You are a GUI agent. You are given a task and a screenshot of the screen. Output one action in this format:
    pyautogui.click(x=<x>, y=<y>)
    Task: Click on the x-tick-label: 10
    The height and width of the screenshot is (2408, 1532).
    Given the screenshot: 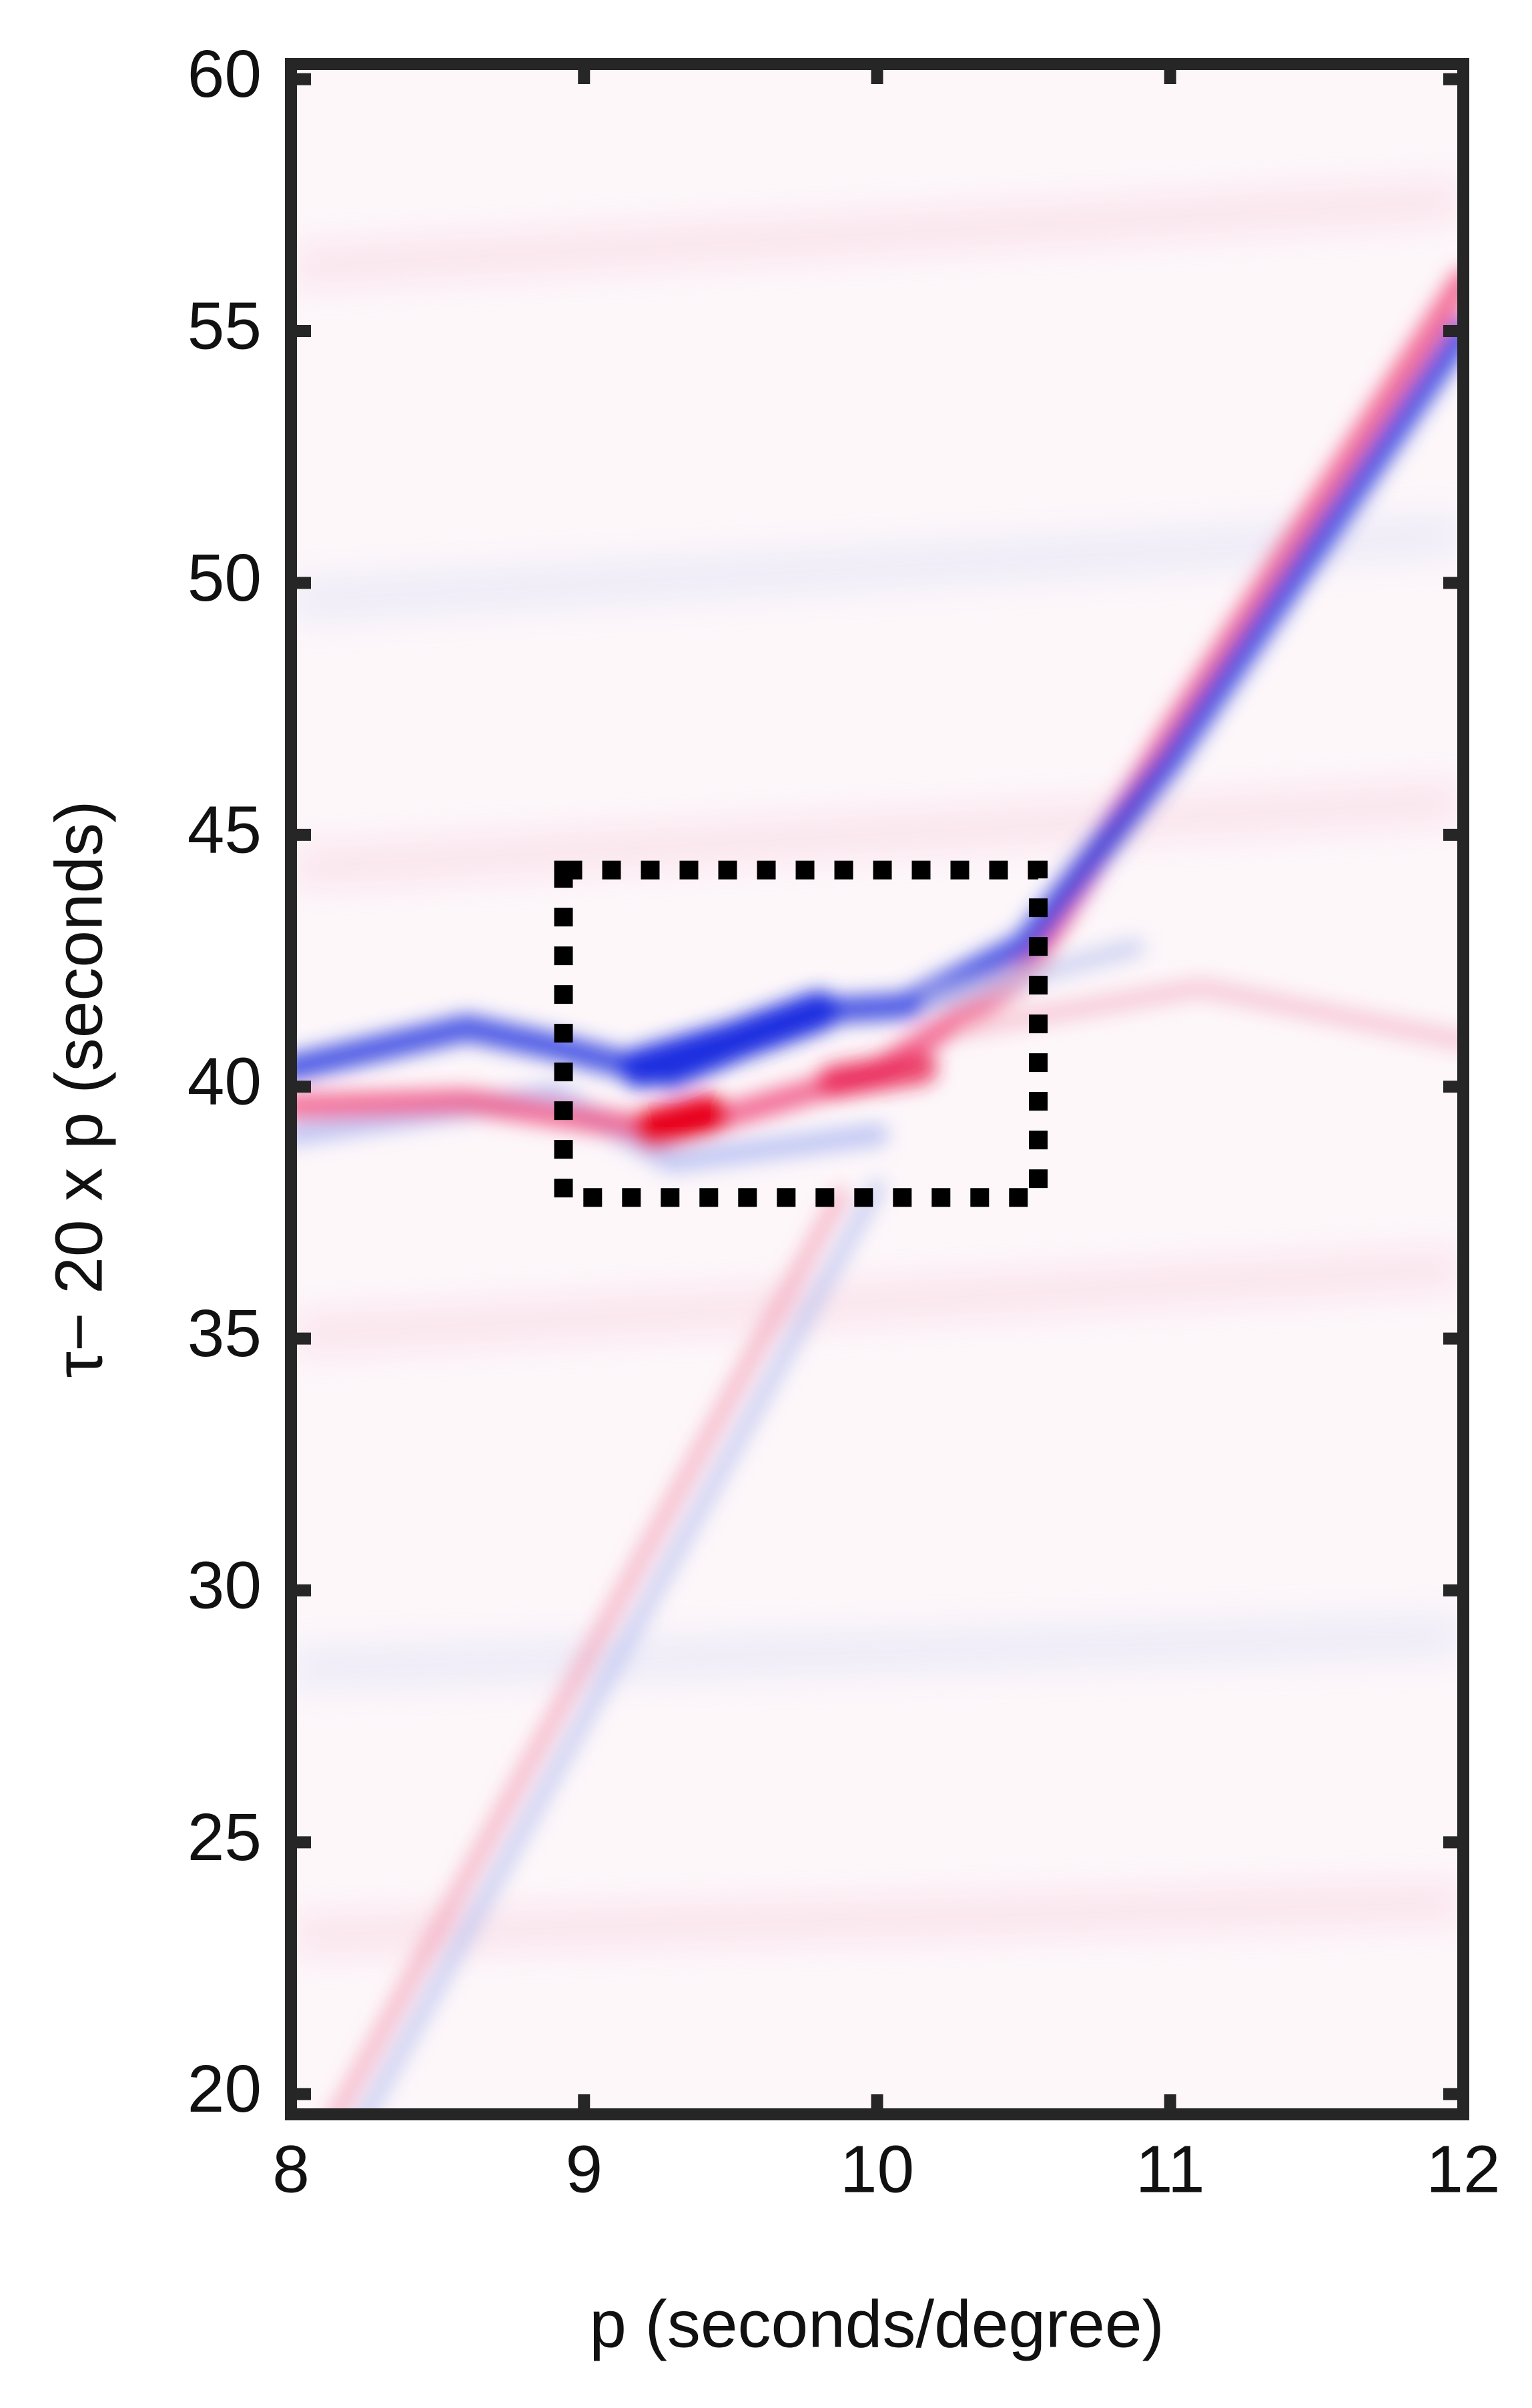 What is the action you would take?
    pyautogui.click(x=877, y=2169)
    